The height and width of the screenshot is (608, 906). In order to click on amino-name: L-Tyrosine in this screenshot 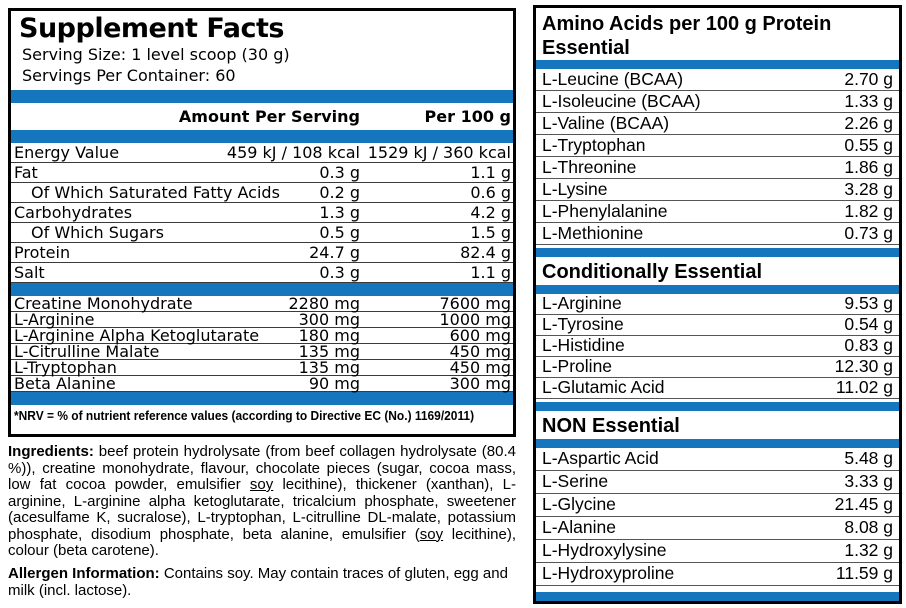, I will do `click(583, 324)`.